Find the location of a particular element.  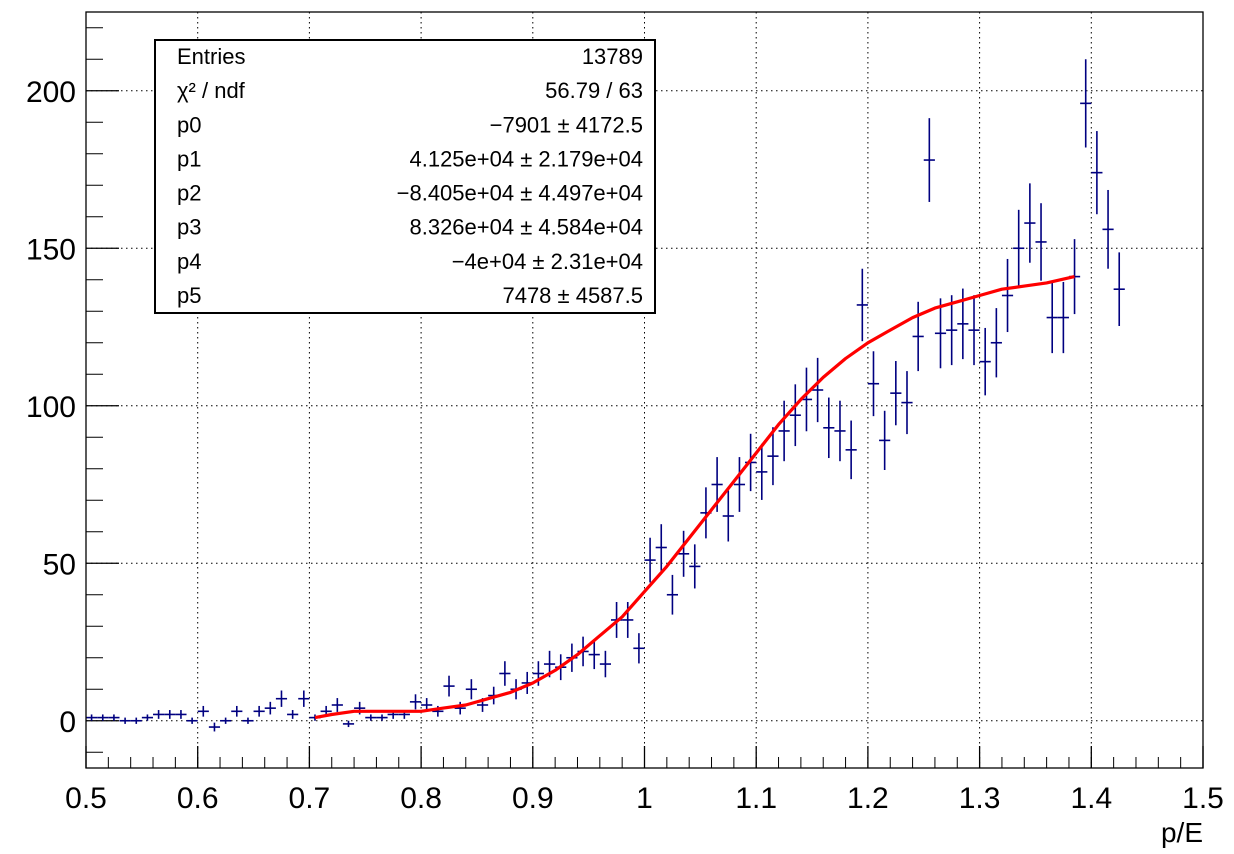

stats-label: p2 is located at coordinates (189, 193).